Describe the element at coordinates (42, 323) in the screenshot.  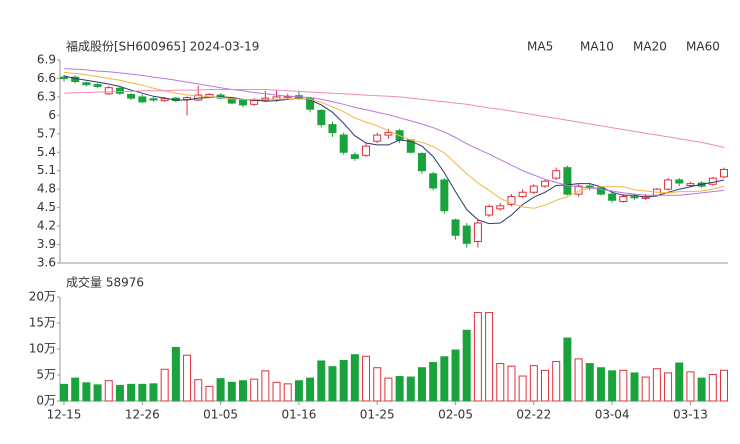
I see `y-tick-label: 15万` at that location.